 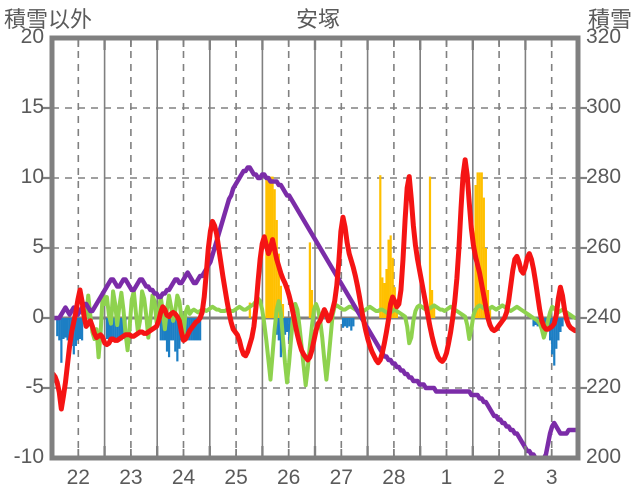 I want to click on y-axis-tick-left: 0, so click(x=38, y=316).